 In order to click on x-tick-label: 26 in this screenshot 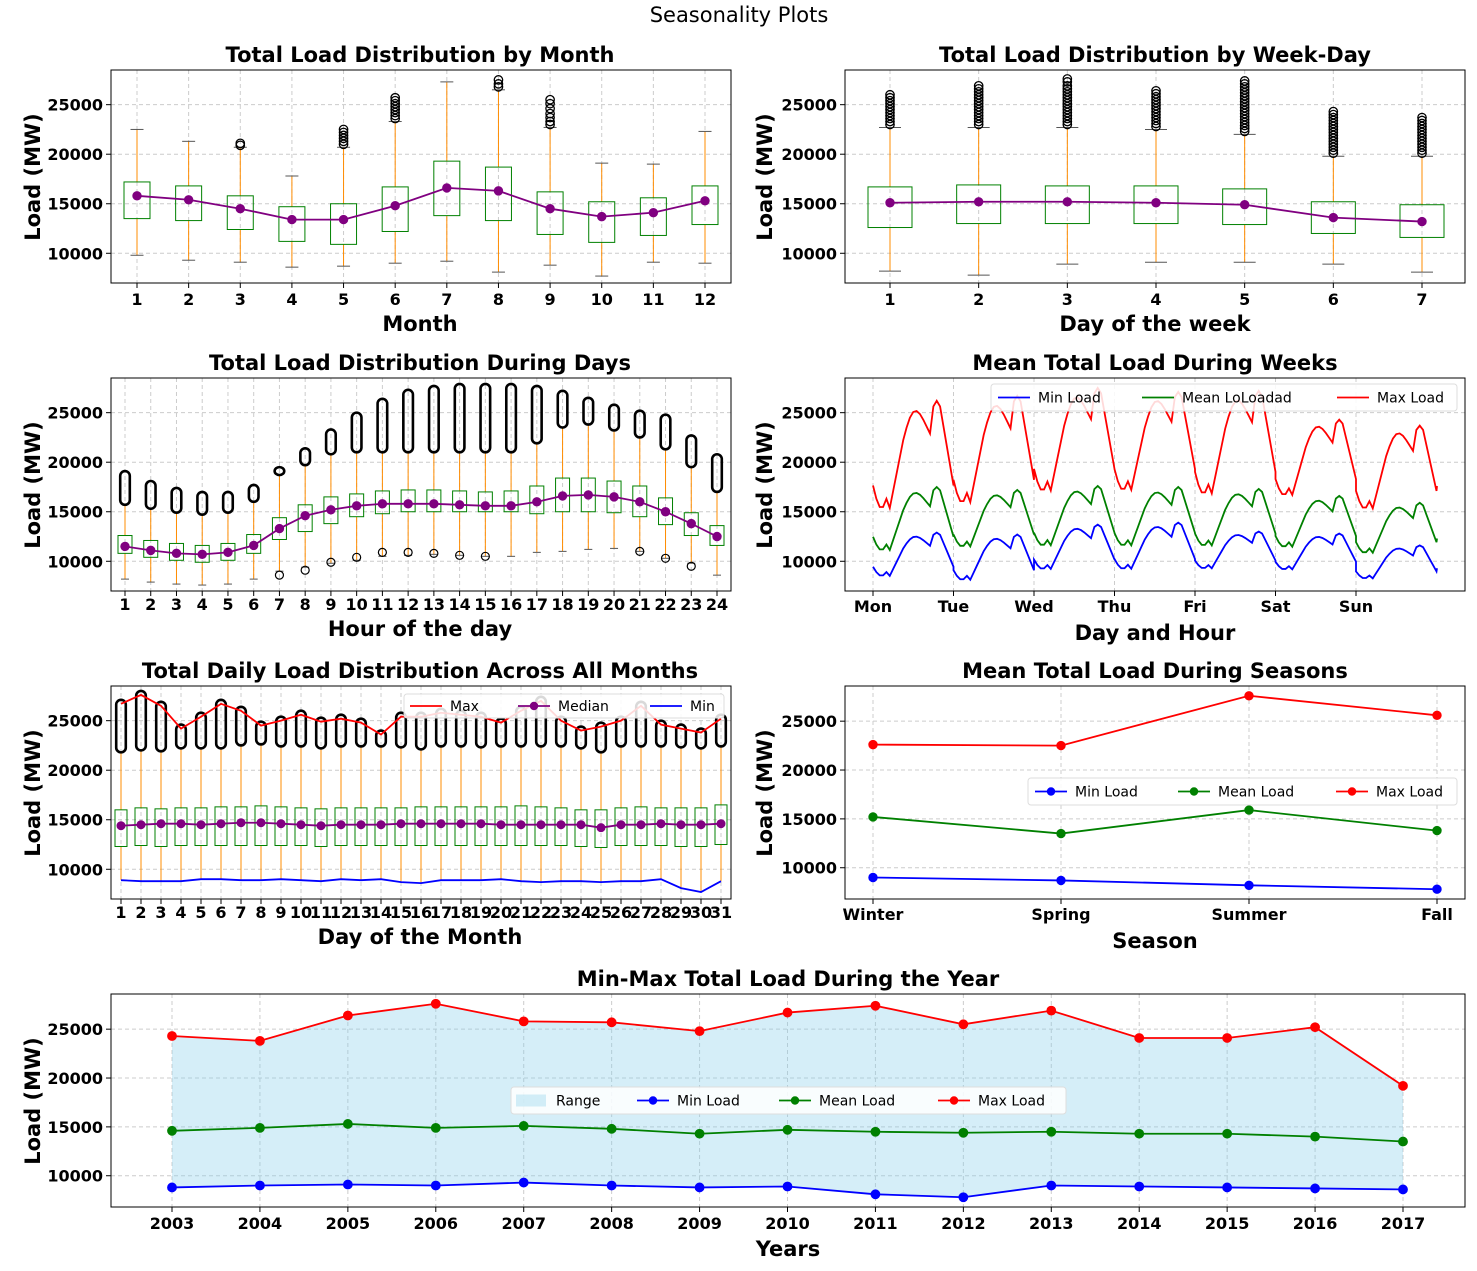, I will do `click(621, 912)`.